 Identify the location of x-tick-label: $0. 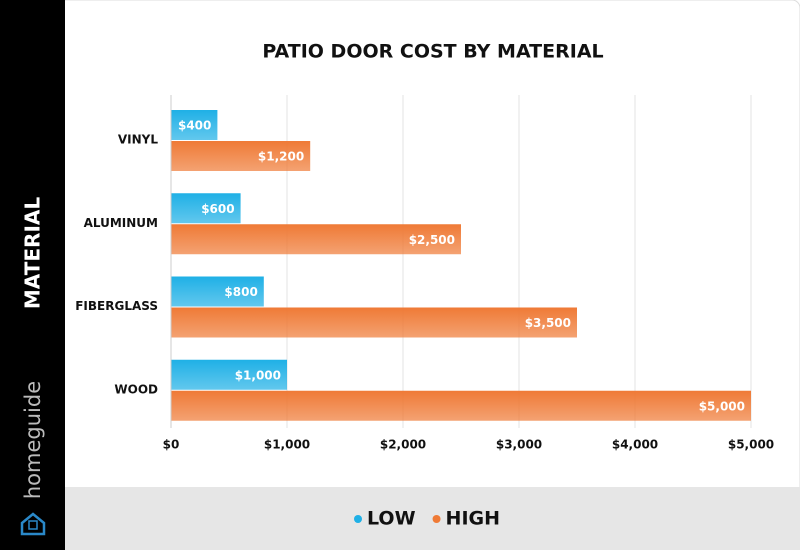
(171, 445).